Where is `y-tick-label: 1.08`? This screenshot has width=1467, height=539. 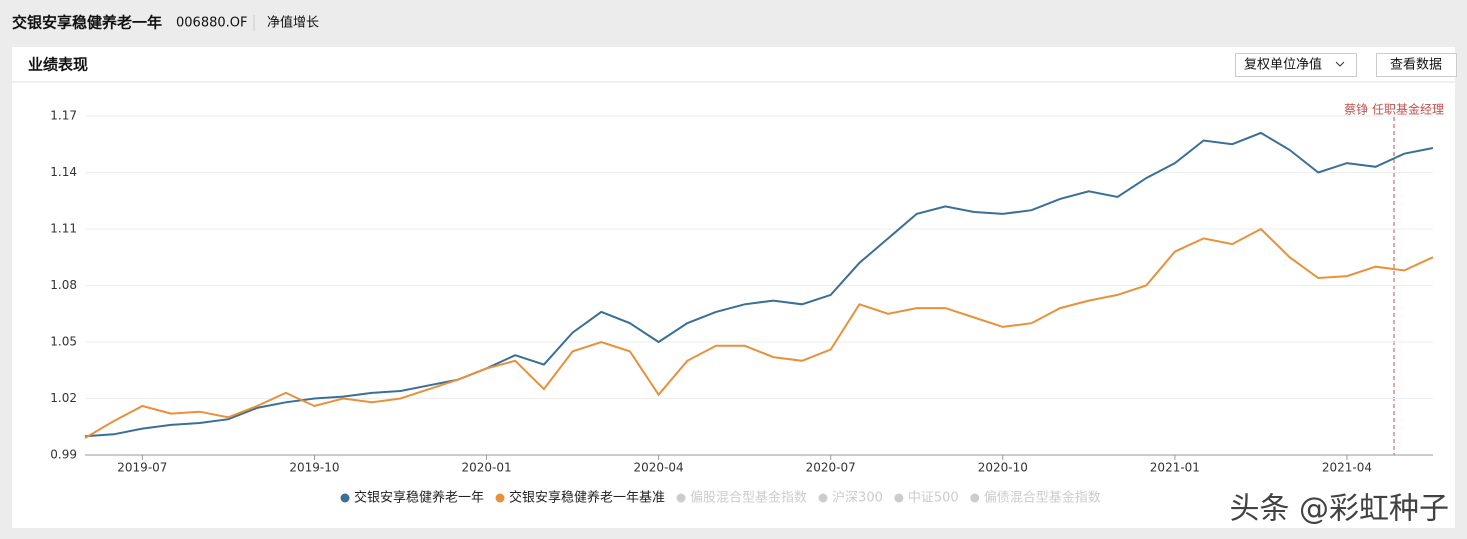 y-tick-label: 1.08 is located at coordinates (63, 285).